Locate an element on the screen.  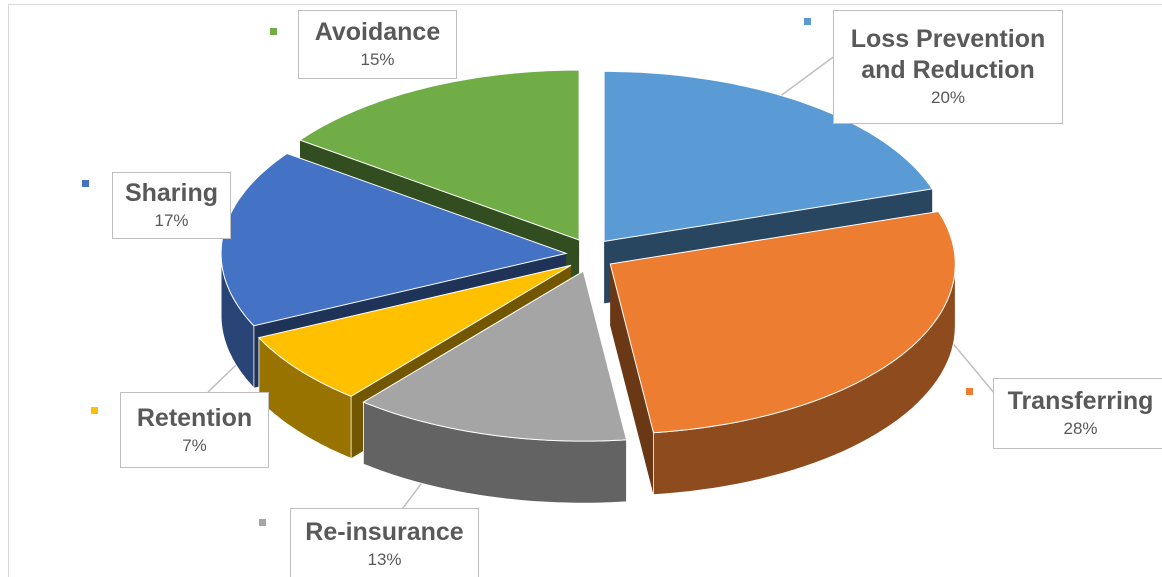
data-label: Avoidance 15% is located at coordinates (377, 44).